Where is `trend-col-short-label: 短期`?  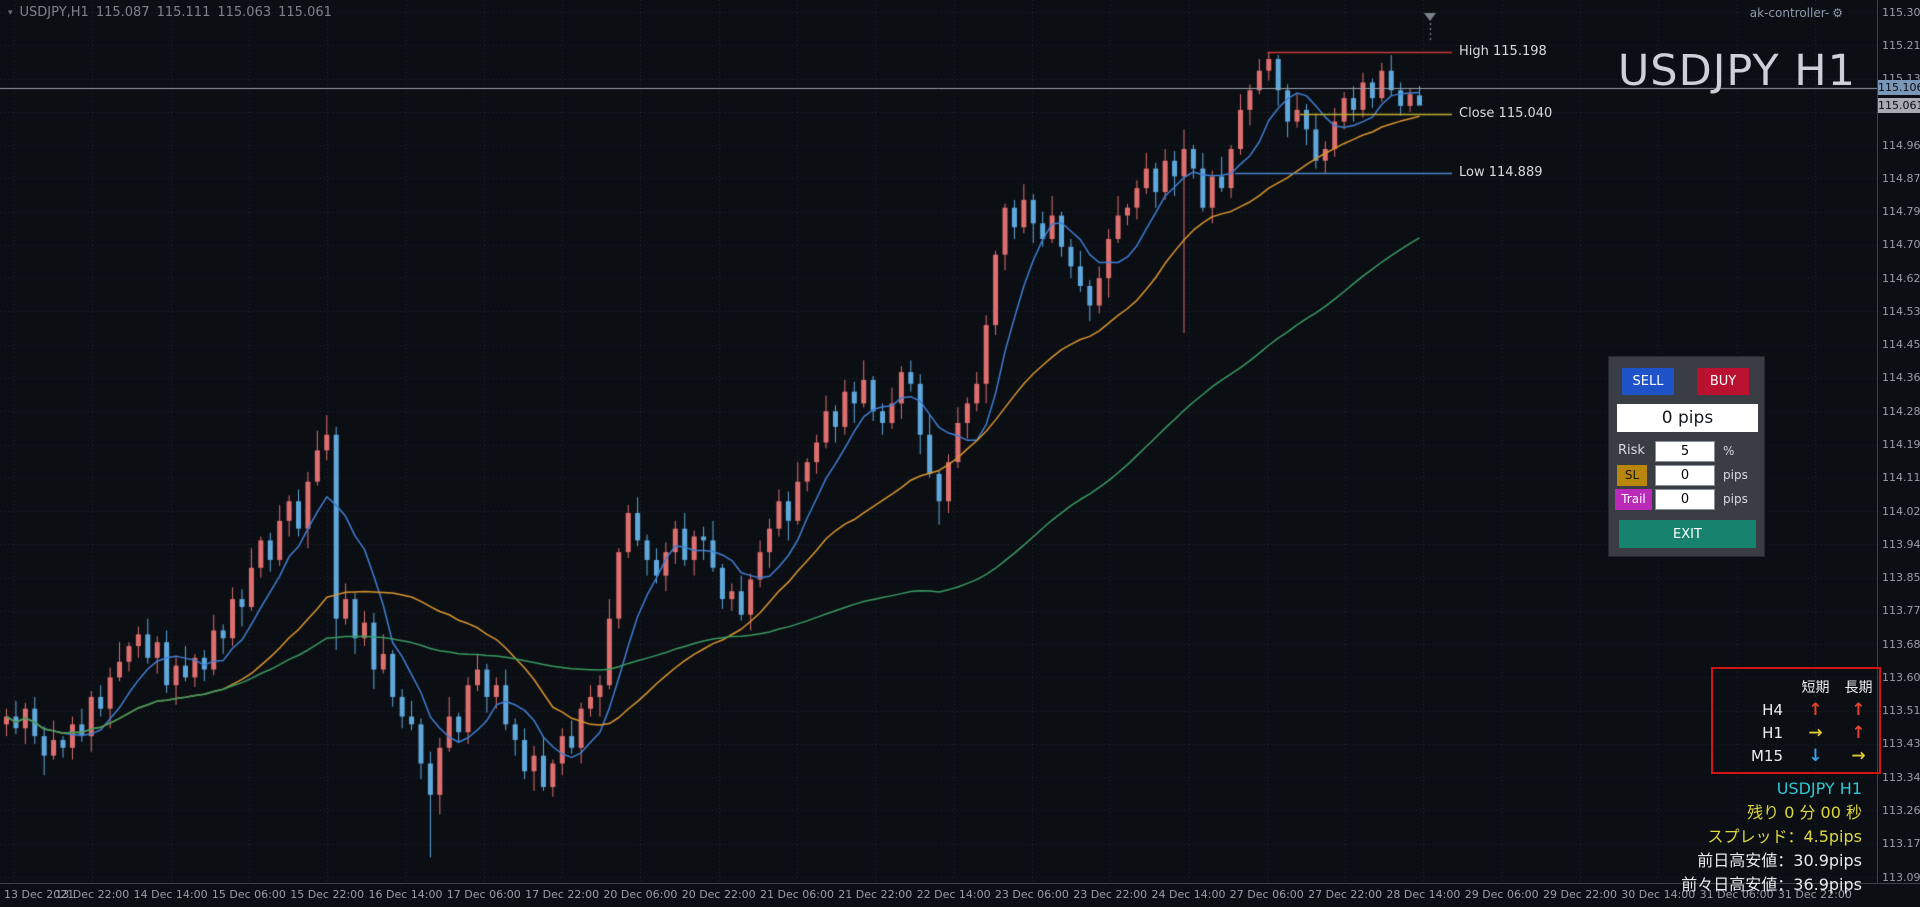 trend-col-short-label: 短期 is located at coordinates (1815, 687).